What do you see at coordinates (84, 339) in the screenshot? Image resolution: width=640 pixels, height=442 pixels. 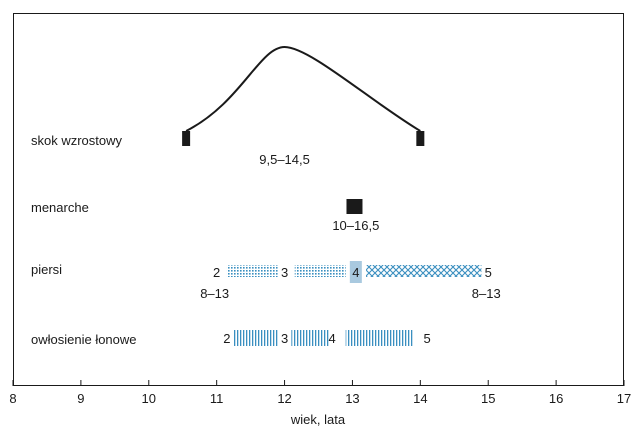 I see `row-label-owlosienie: owłosienie łonowe` at bounding box center [84, 339].